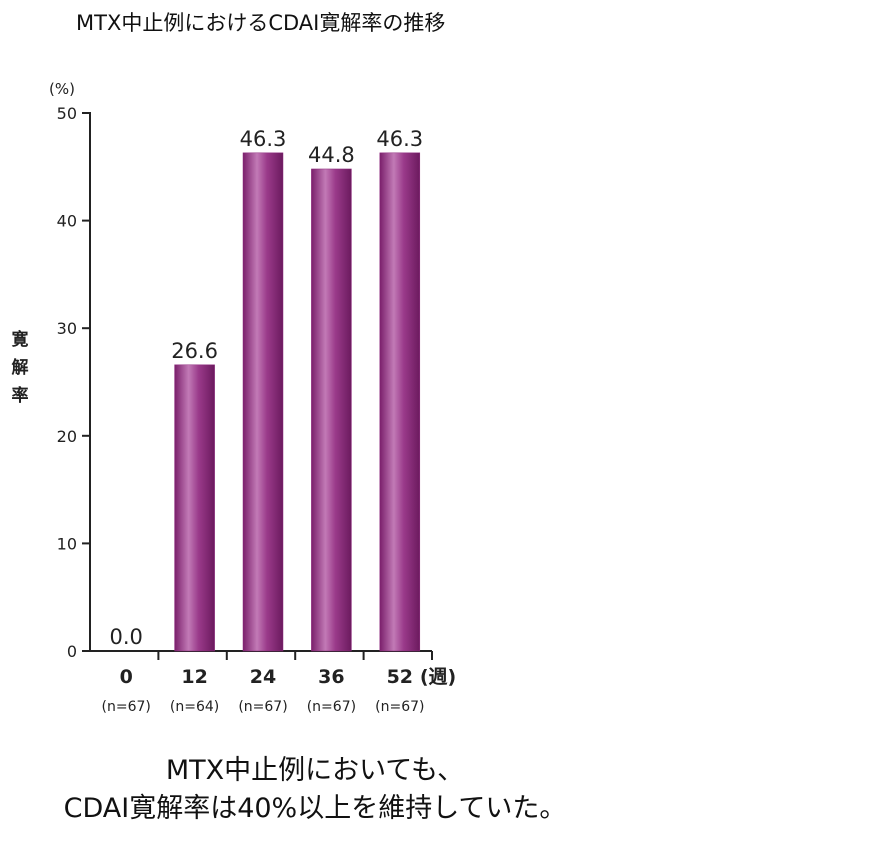 The image size is (884, 848). What do you see at coordinates (67, 221) in the screenshot?
I see `y-tick-label: 40` at bounding box center [67, 221].